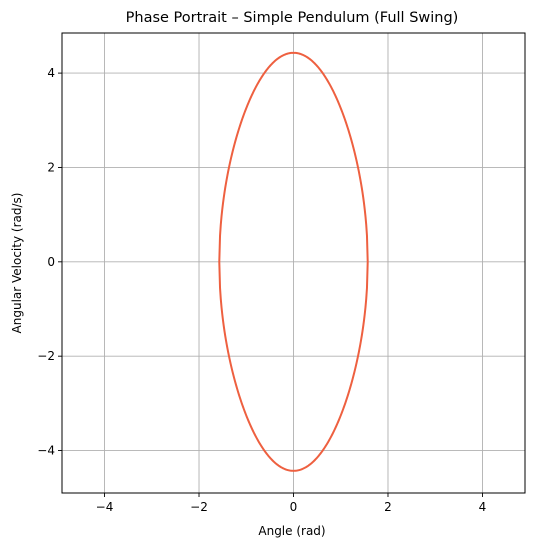 The height and width of the screenshot is (547, 534). What do you see at coordinates (199, 507) in the screenshot?
I see `x-tick-label: −2` at bounding box center [199, 507].